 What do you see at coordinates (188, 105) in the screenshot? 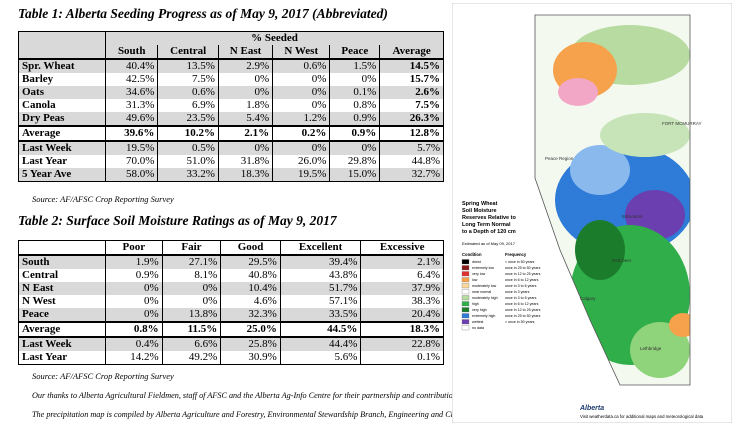
I see `cell: 6.9%` at bounding box center [188, 105].